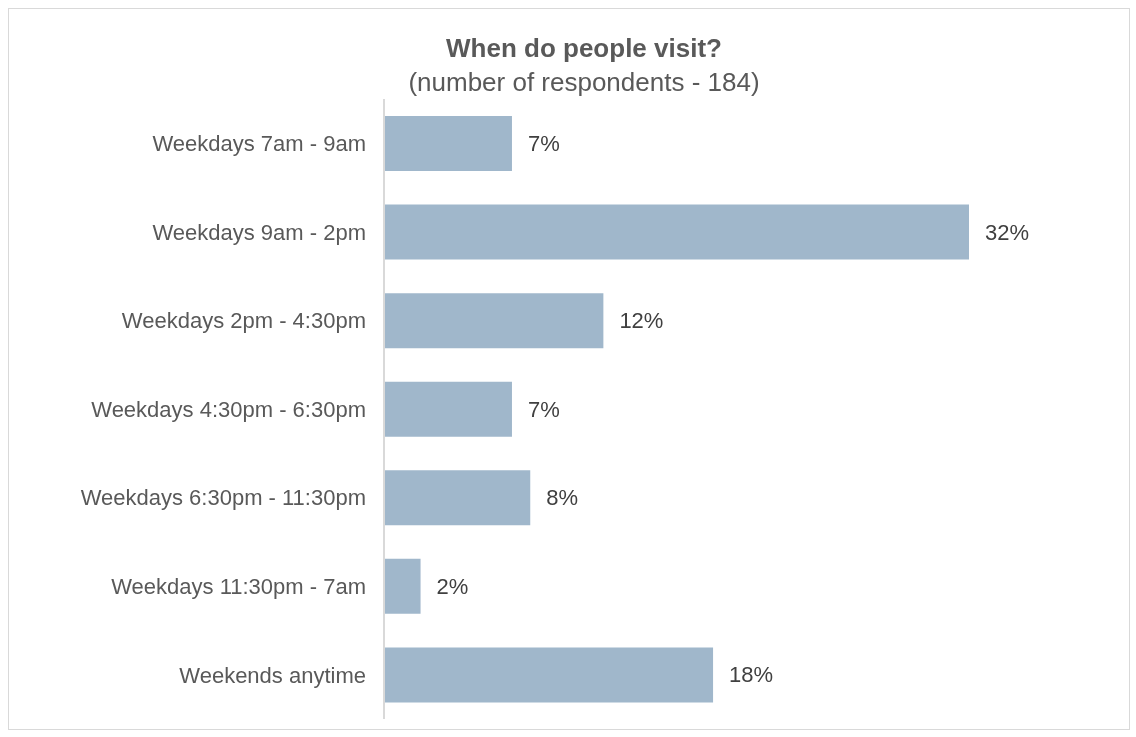 The image size is (1136, 737). What do you see at coordinates (259, 144) in the screenshot?
I see `y-tick-label: Weekdays 7am - 9am` at bounding box center [259, 144].